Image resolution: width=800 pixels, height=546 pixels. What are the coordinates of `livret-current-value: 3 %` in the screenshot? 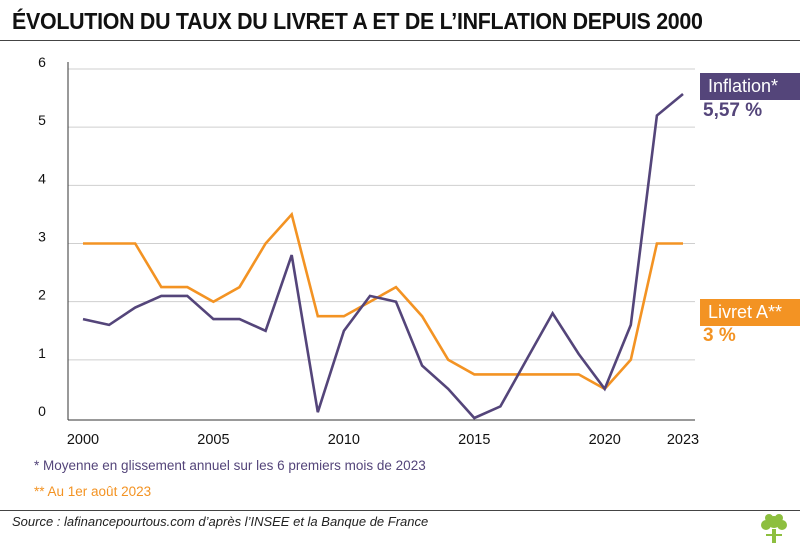 It's located at (719, 335).